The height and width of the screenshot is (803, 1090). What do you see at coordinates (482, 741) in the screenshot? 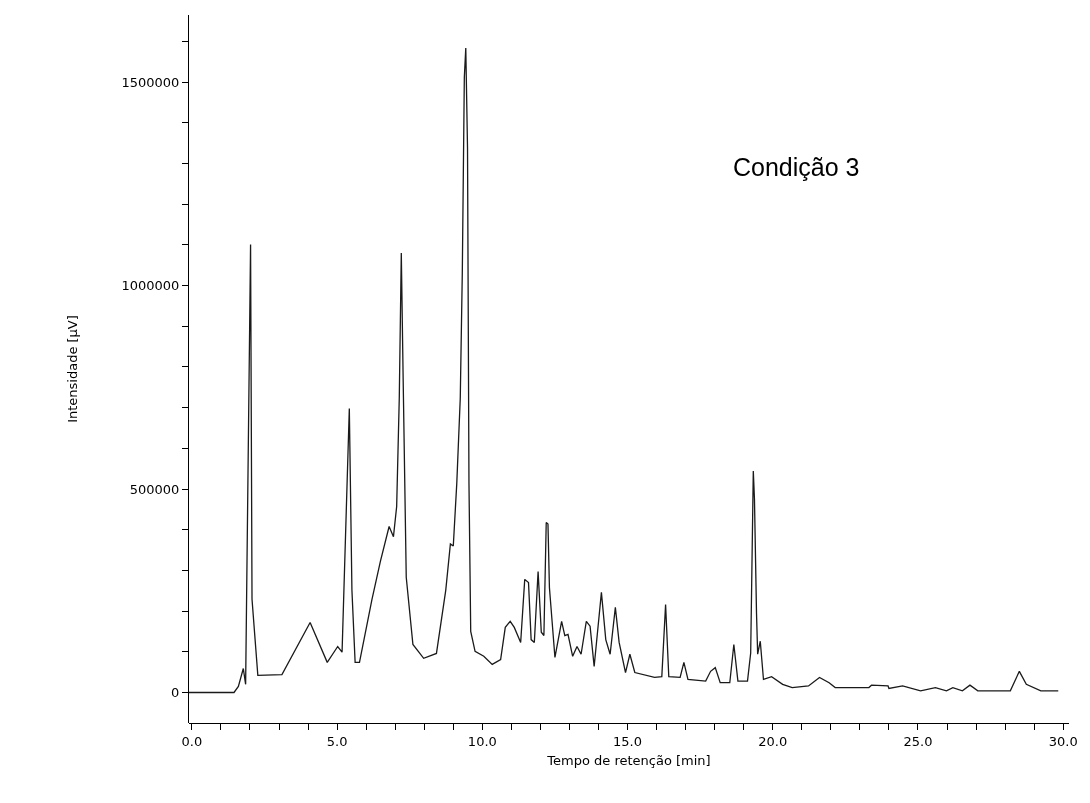
I see `x-tick-label: 10.0` at bounding box center [482, 741].